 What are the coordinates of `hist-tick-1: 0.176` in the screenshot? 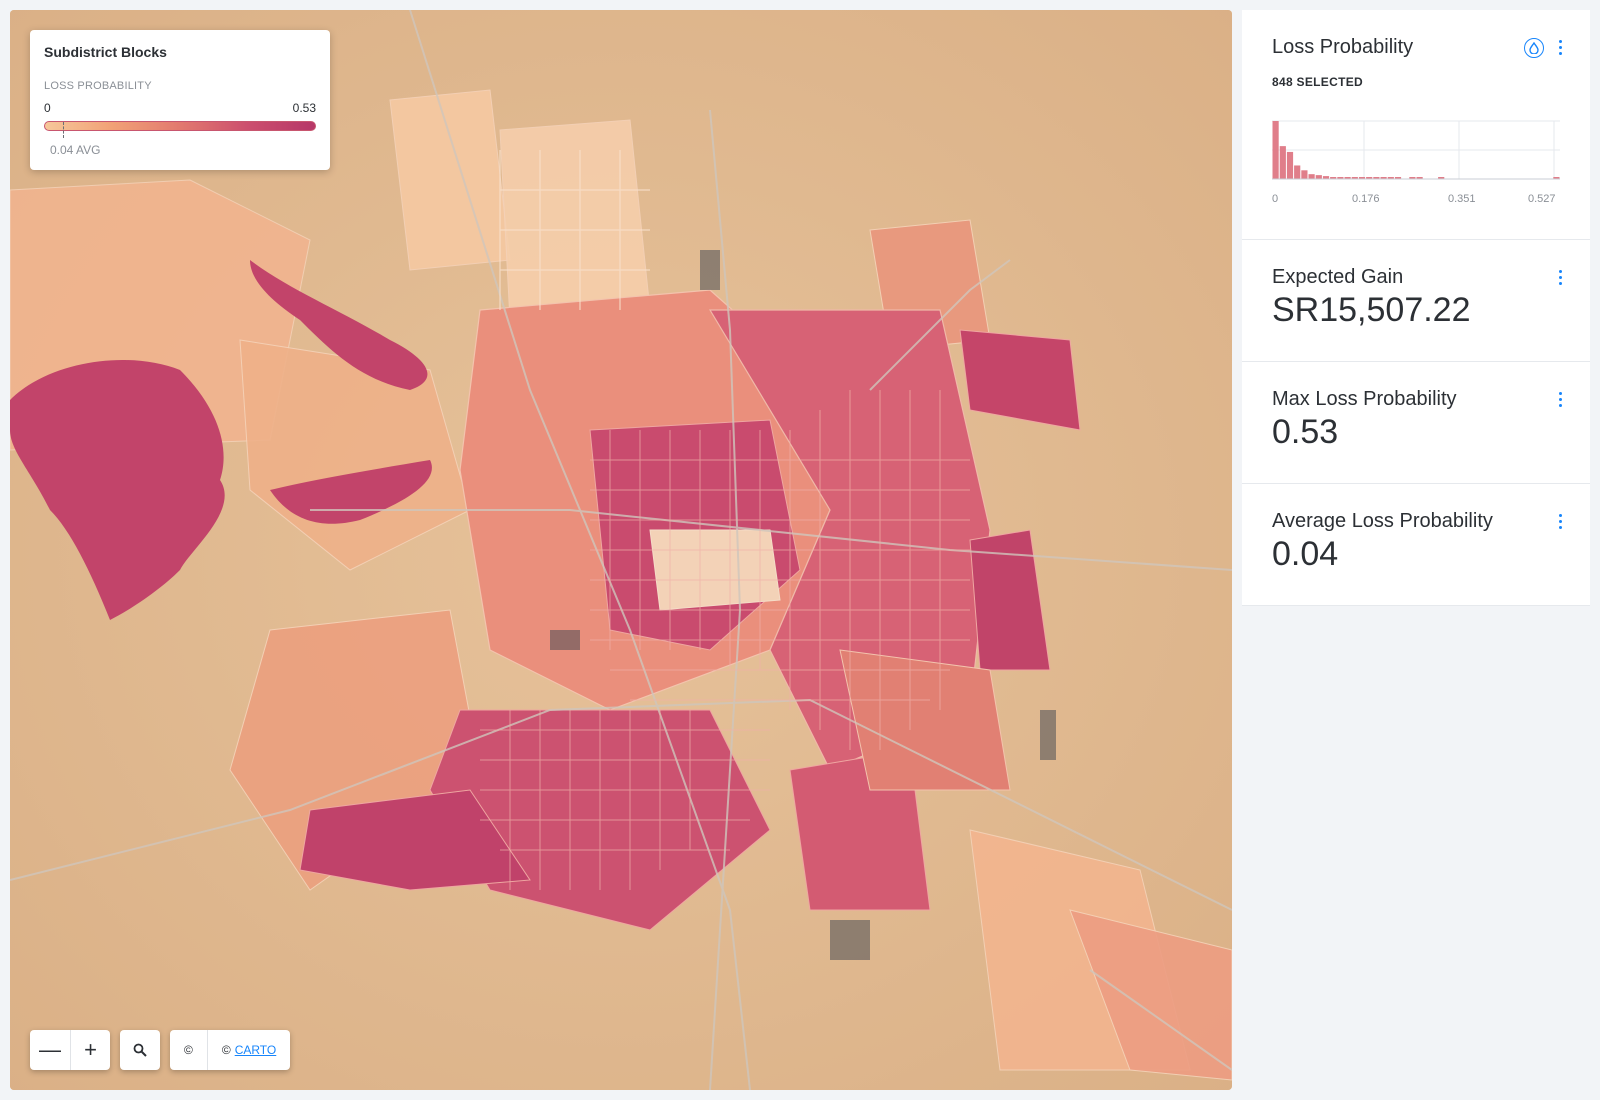 It's located at (1366, 199).